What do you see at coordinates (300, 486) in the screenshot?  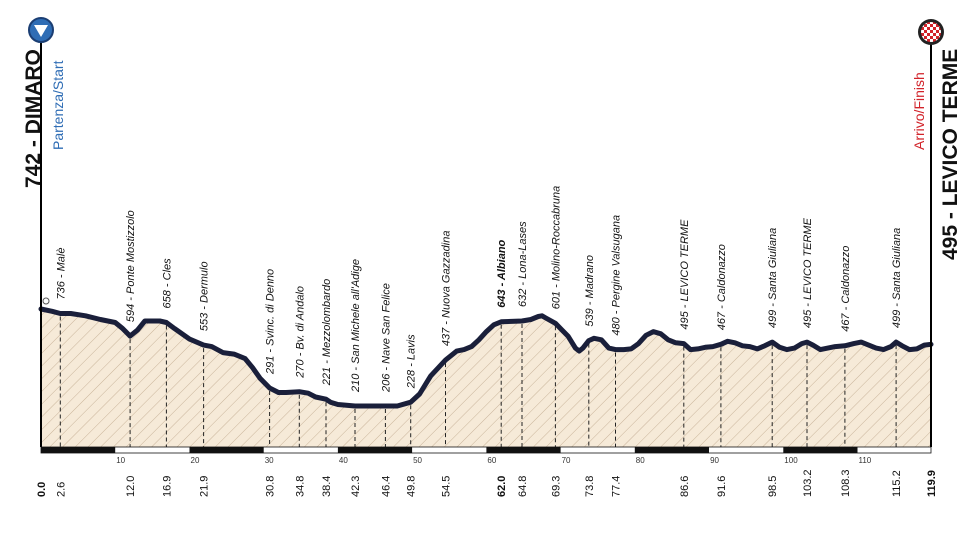 I see `waypoint-km: 34.8` at bounding box center [300, 486].